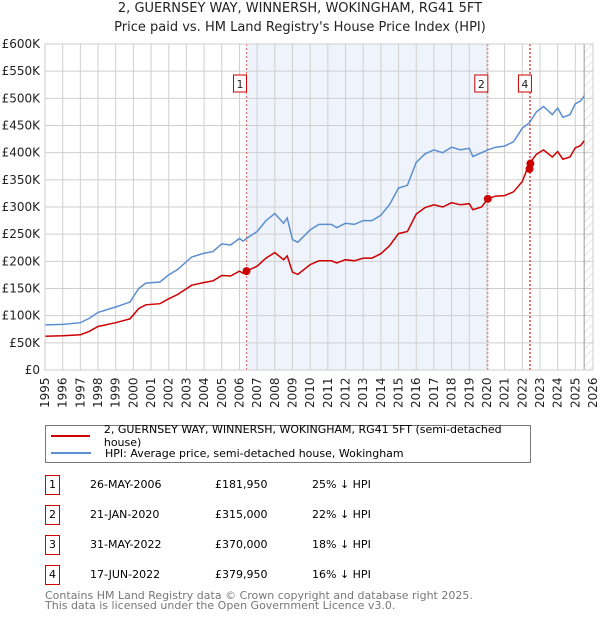  I want to click on x-tick-label: 2001, so click(151, 392).